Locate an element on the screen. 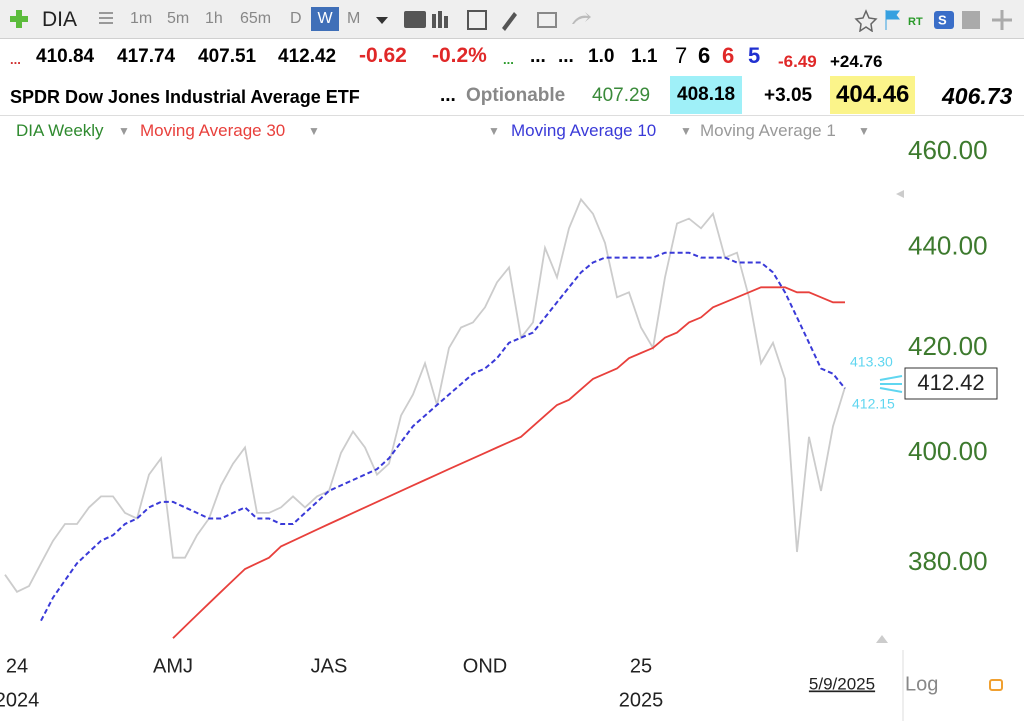 The width and height of the screenshot is (1024, 721). price-tag-arrows is located at coordinates (891, 384).